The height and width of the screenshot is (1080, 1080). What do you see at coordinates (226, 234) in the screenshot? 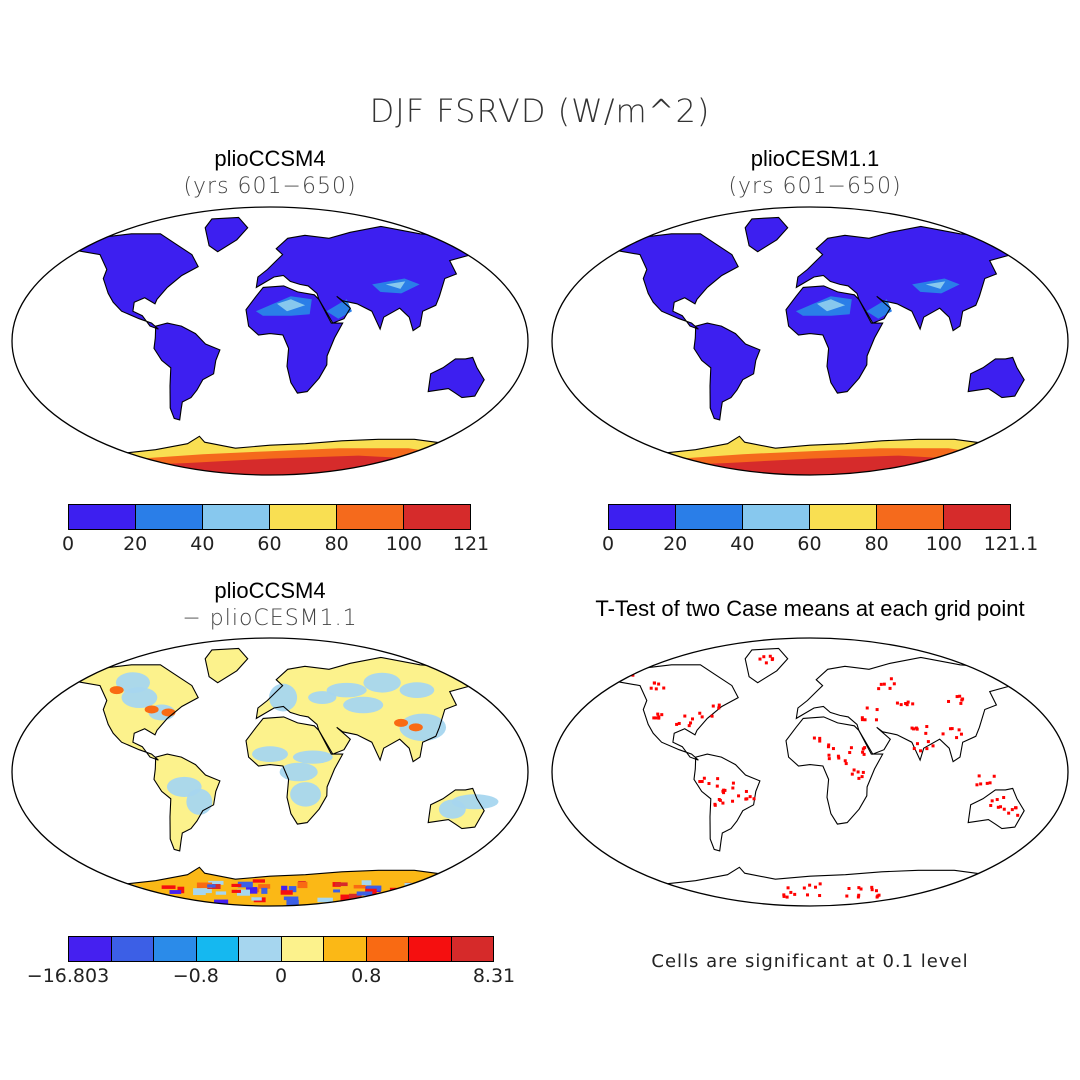
I see `land-greenland` at bounding box center [226, 234].